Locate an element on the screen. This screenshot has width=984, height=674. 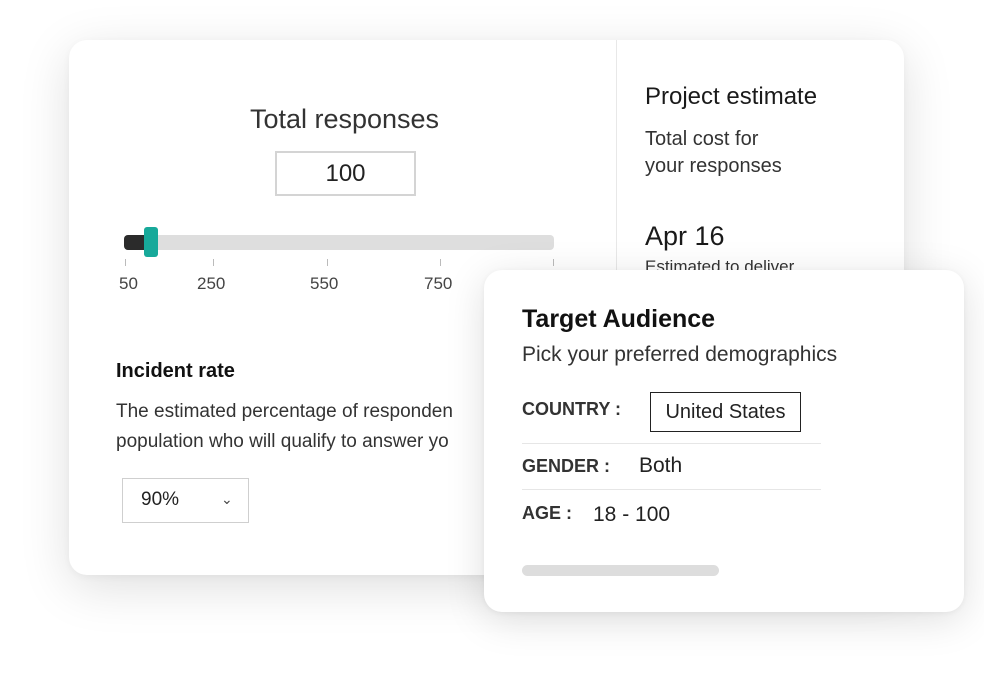
incident-rate-title: Incident rate is located at coordinates (175, 371).